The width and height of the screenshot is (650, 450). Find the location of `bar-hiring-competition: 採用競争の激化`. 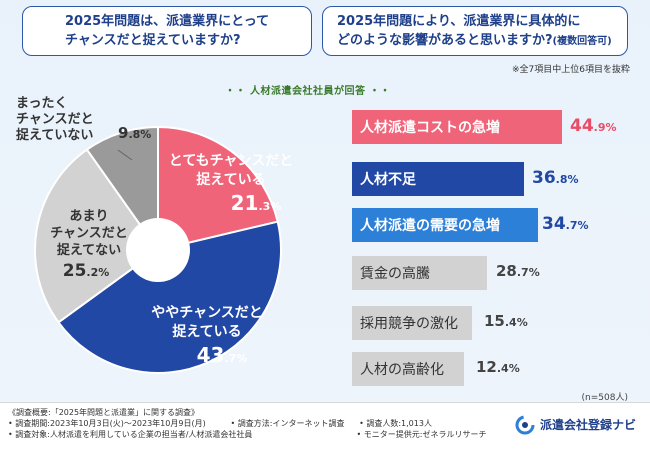

bar-hiring-competition: 採用競争の激化 is located at coordinates (412, 323).